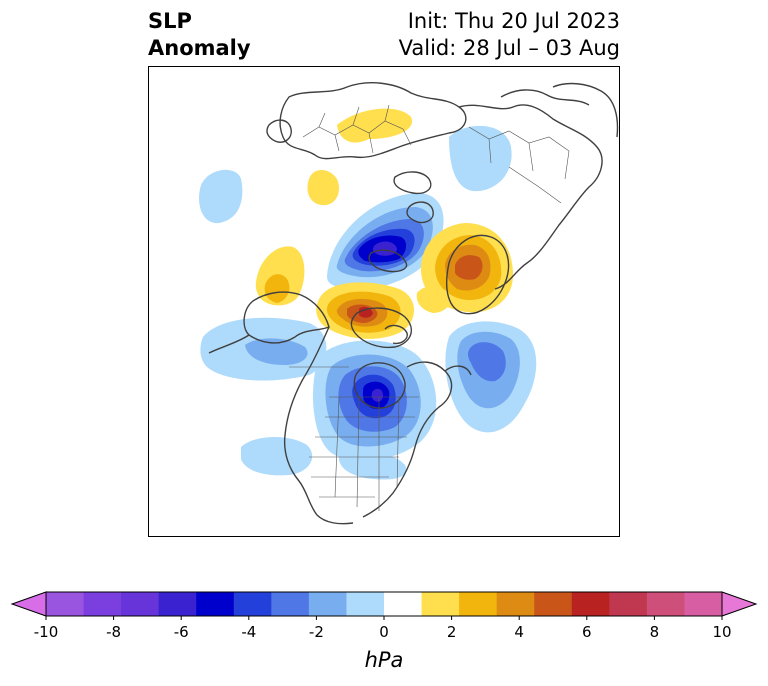 The width and height of the screenshot is (768, 686). Describe the element at coordinates (277, 288) in the screenshot. I see `positive-anomaly-alaska-west-core` at that location.